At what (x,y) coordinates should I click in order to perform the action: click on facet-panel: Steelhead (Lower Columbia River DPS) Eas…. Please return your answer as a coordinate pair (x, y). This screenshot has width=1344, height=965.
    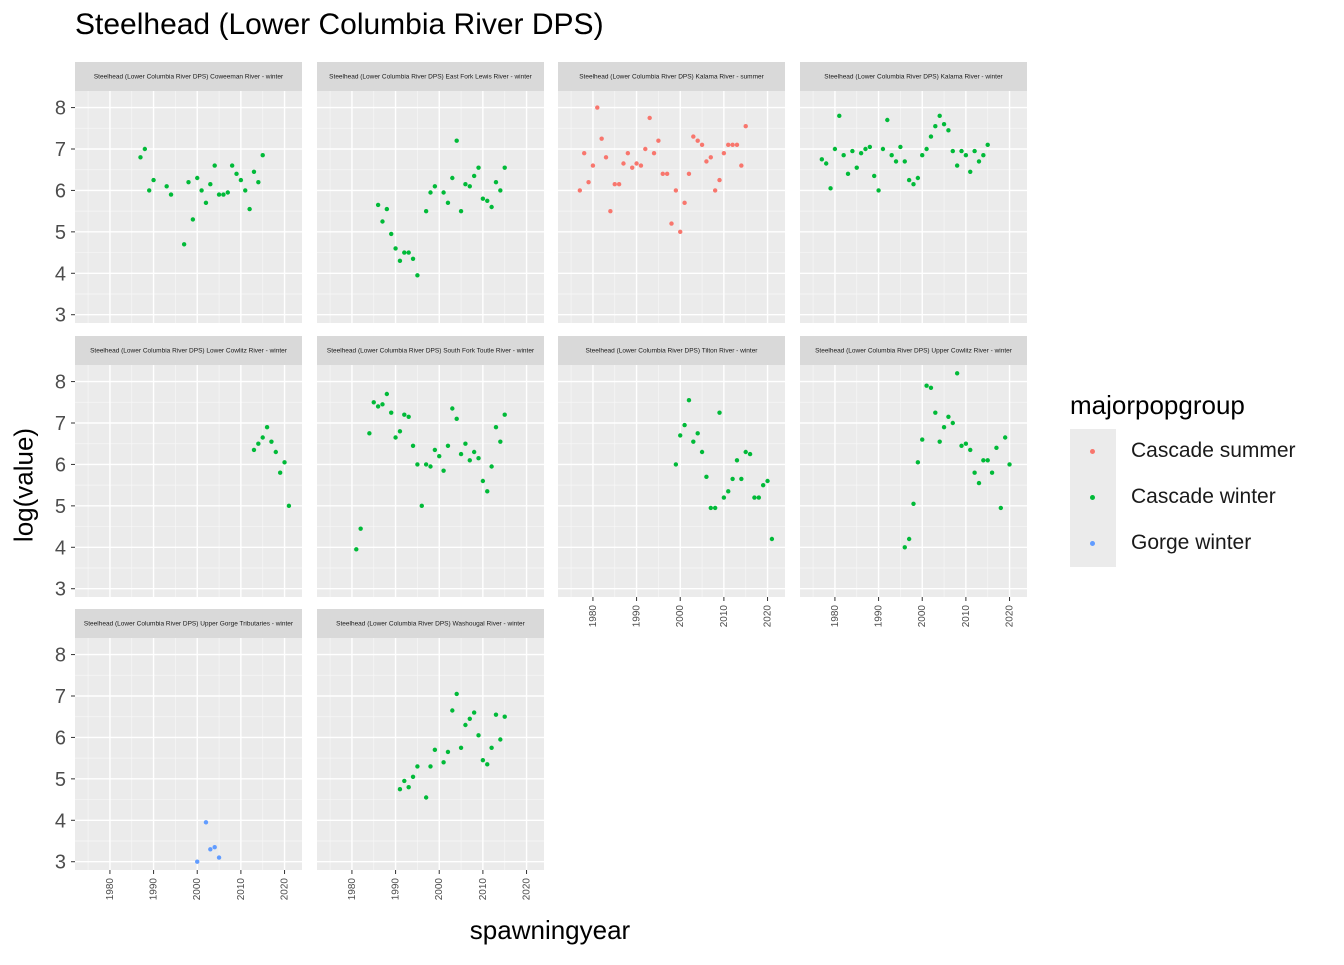
    Looking at the image, I should click on (430, 192).